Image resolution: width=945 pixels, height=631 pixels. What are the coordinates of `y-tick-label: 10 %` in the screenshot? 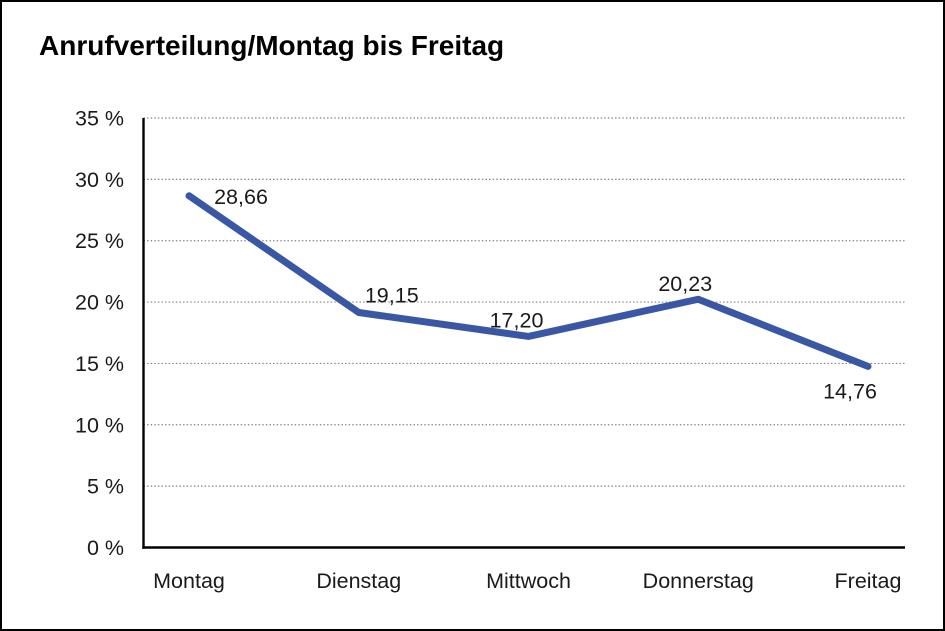 It's located at (99, 425).